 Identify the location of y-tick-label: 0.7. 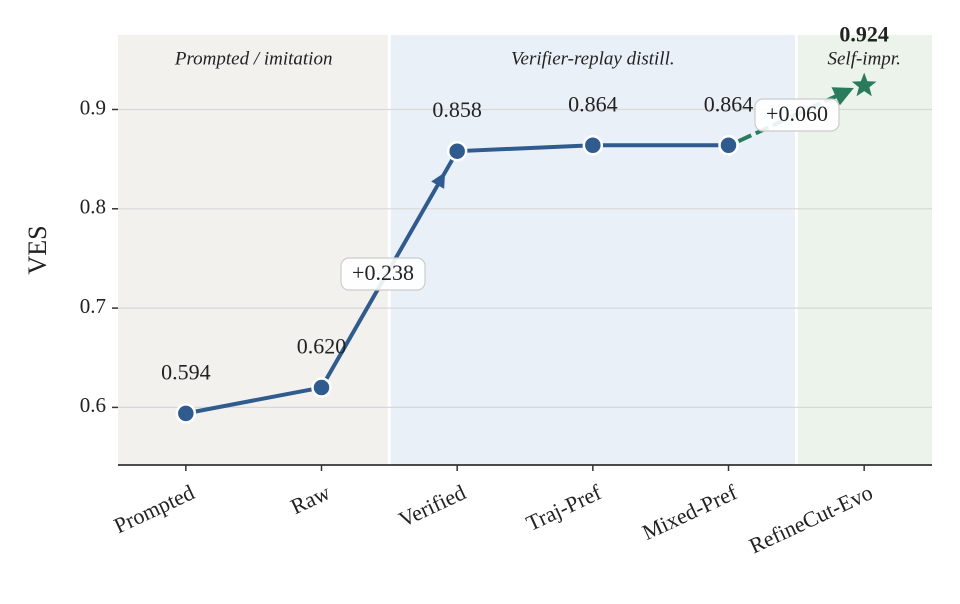
(93, 306).